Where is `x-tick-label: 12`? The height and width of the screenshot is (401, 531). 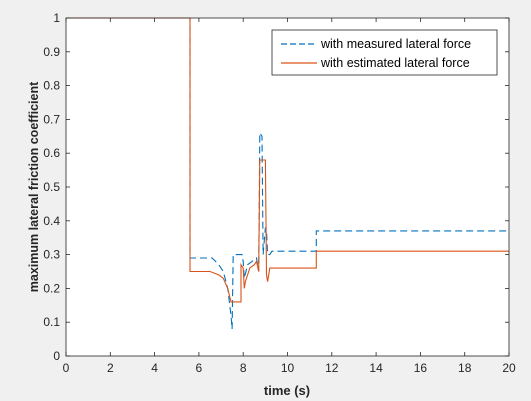 x-tick-label: 12 is located at coordinates (332, 368).